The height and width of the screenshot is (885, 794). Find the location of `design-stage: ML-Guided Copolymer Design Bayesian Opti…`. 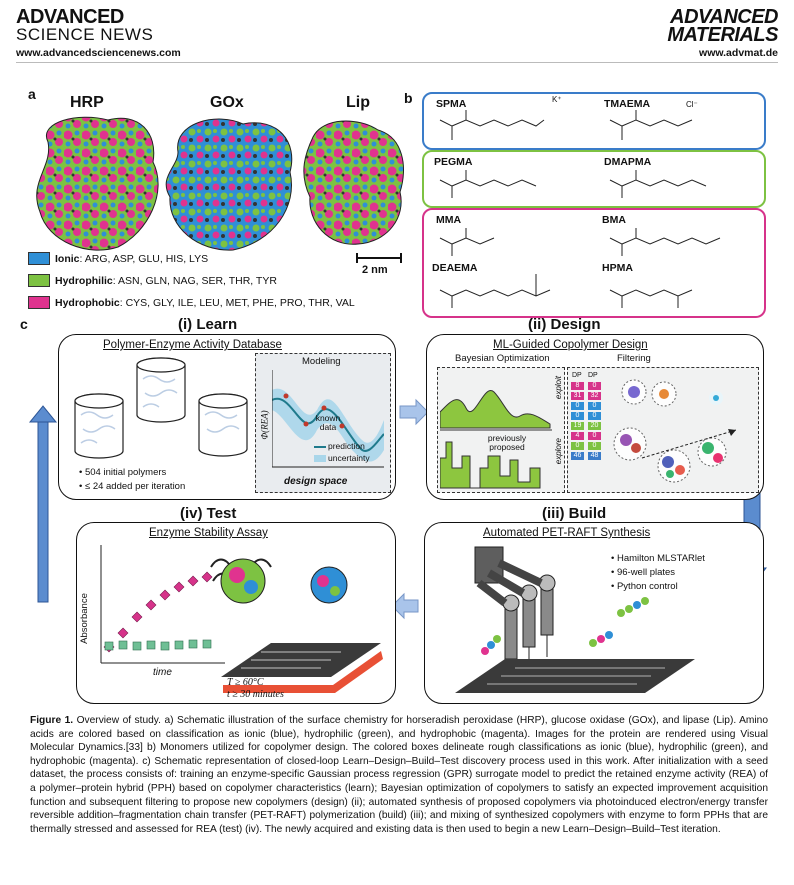

design-stage: ML-Guided Copolymer Design Bayesian Opti… is located at coordinates (595, 417).